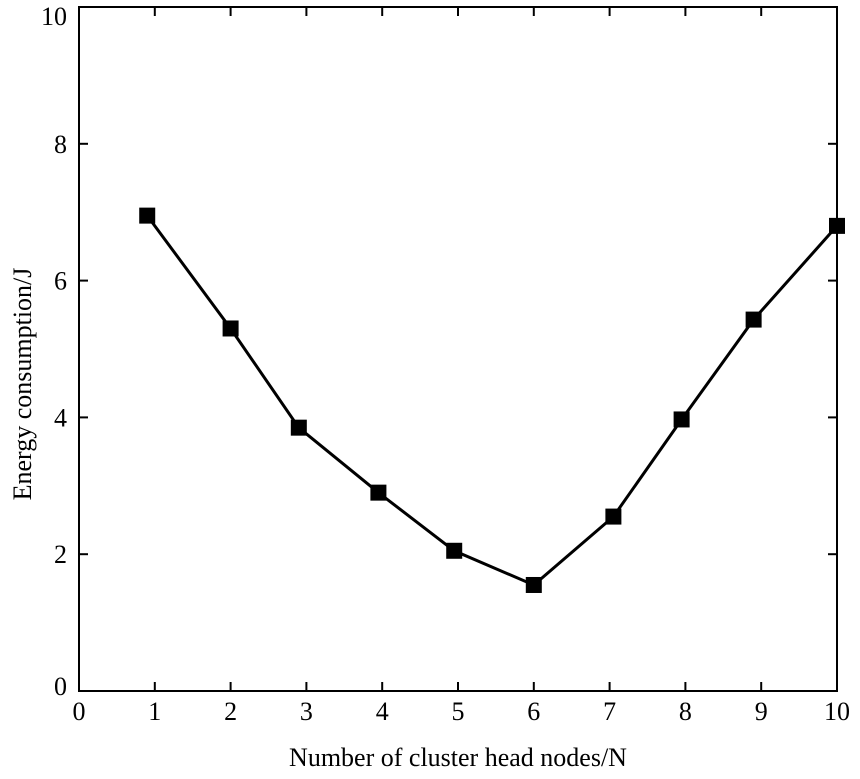 This screenshot has width=860, height=779. I want to click on x-tick-label: 7, so click(609, 711).